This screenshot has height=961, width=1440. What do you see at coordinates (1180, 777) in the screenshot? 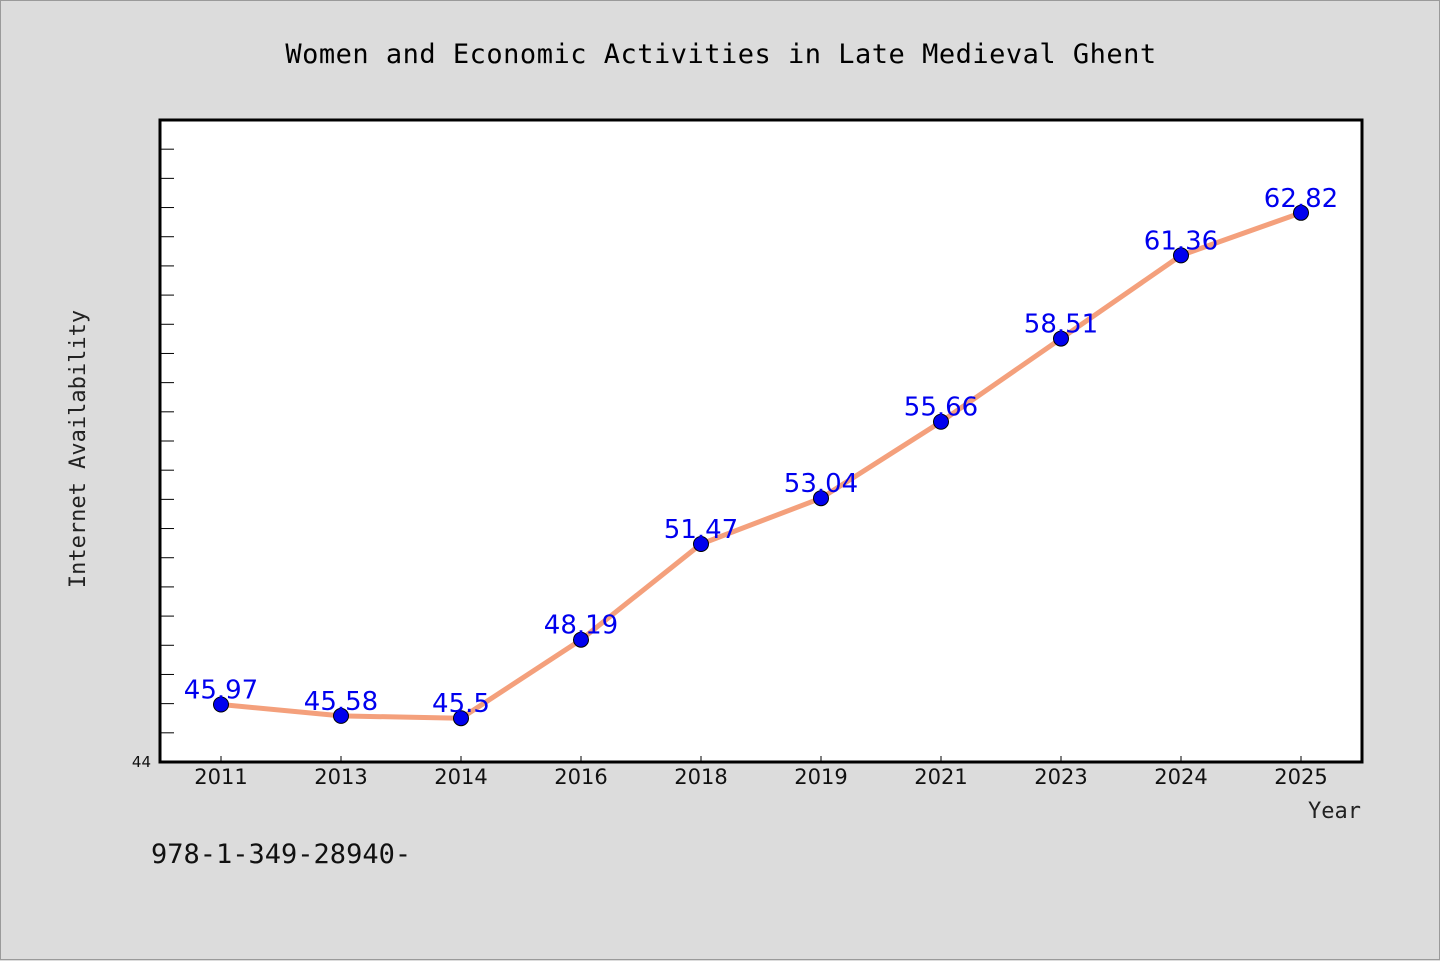
I see `x-tick-label: 2024` at bounding box center [1180, 777].